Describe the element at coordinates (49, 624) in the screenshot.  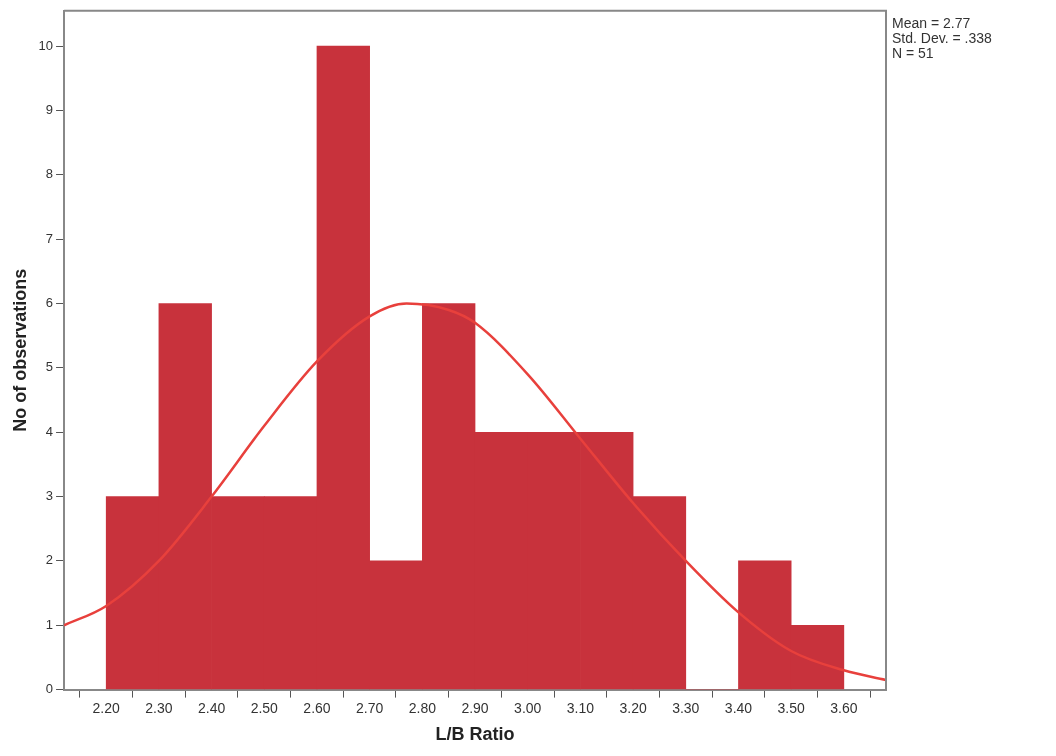
I see `y-tick-label: 1` at that location.